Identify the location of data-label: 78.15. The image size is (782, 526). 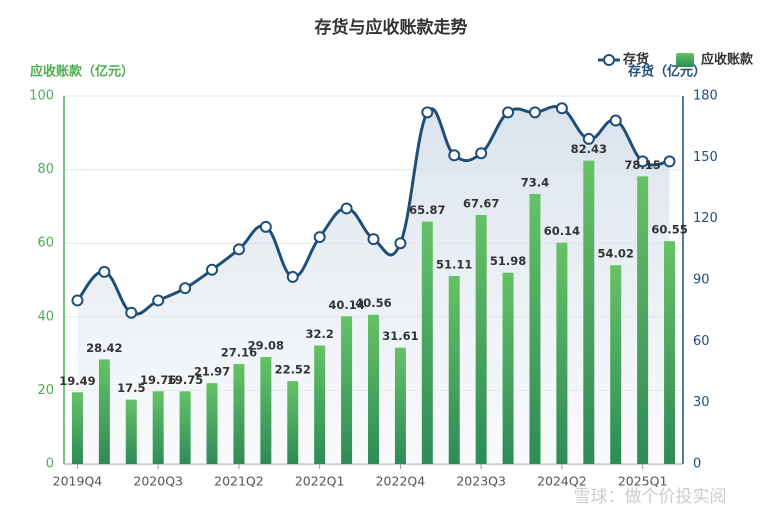
(642, 165).